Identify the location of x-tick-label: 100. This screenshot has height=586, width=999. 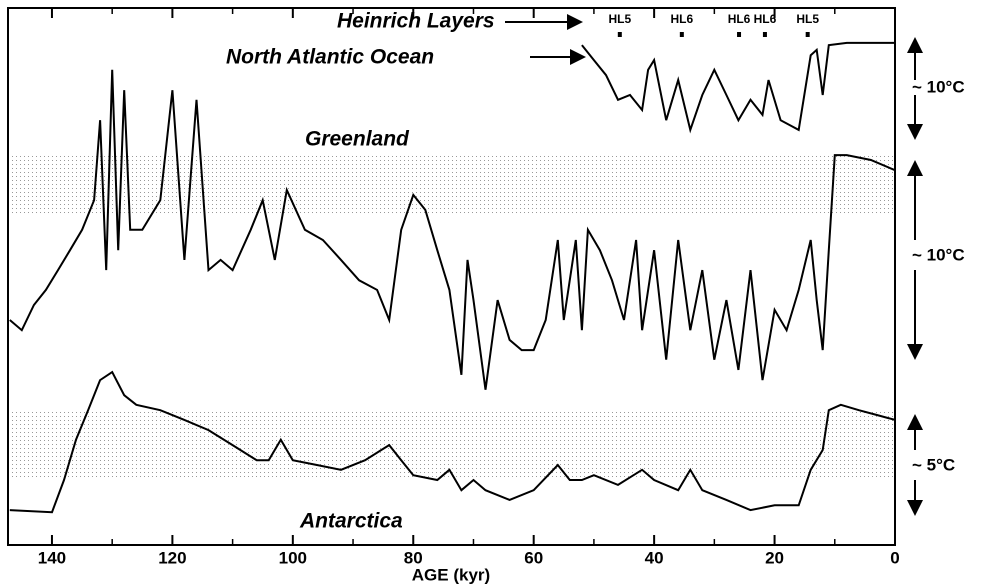
(293, 557).